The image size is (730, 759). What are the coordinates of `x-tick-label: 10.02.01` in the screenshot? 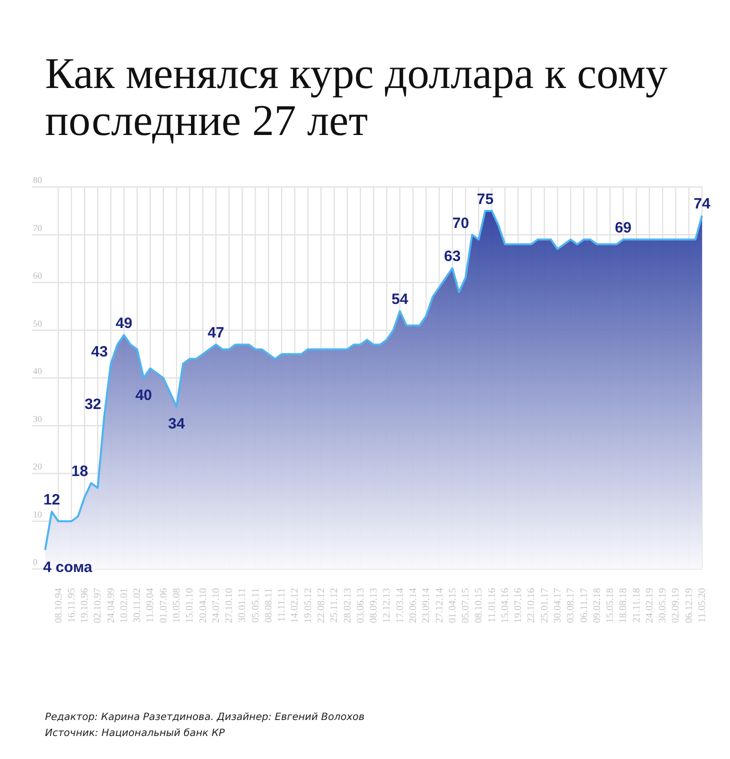 It's located at (124, 605).